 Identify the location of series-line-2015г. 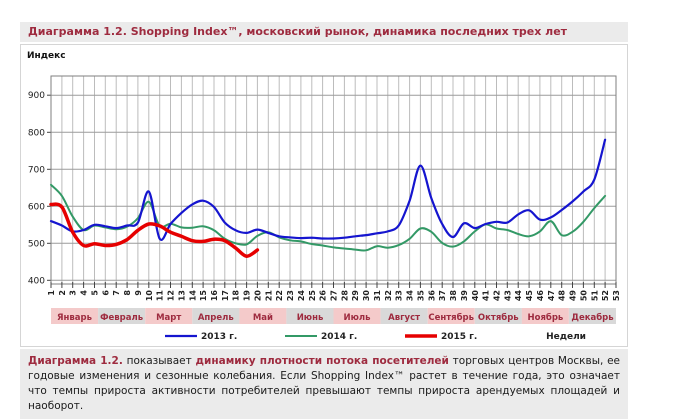
(154, 230).